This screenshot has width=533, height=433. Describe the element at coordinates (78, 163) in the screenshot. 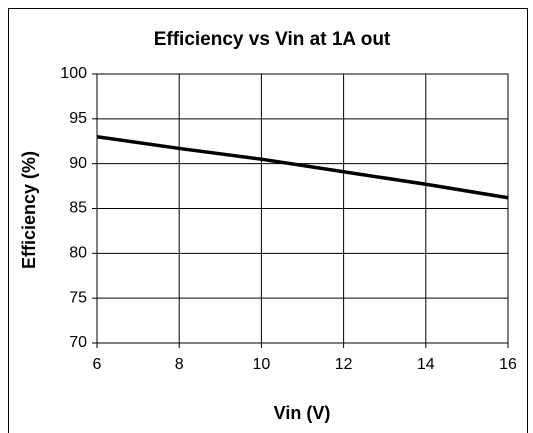

I see `y-tick-label: 90` at that location.